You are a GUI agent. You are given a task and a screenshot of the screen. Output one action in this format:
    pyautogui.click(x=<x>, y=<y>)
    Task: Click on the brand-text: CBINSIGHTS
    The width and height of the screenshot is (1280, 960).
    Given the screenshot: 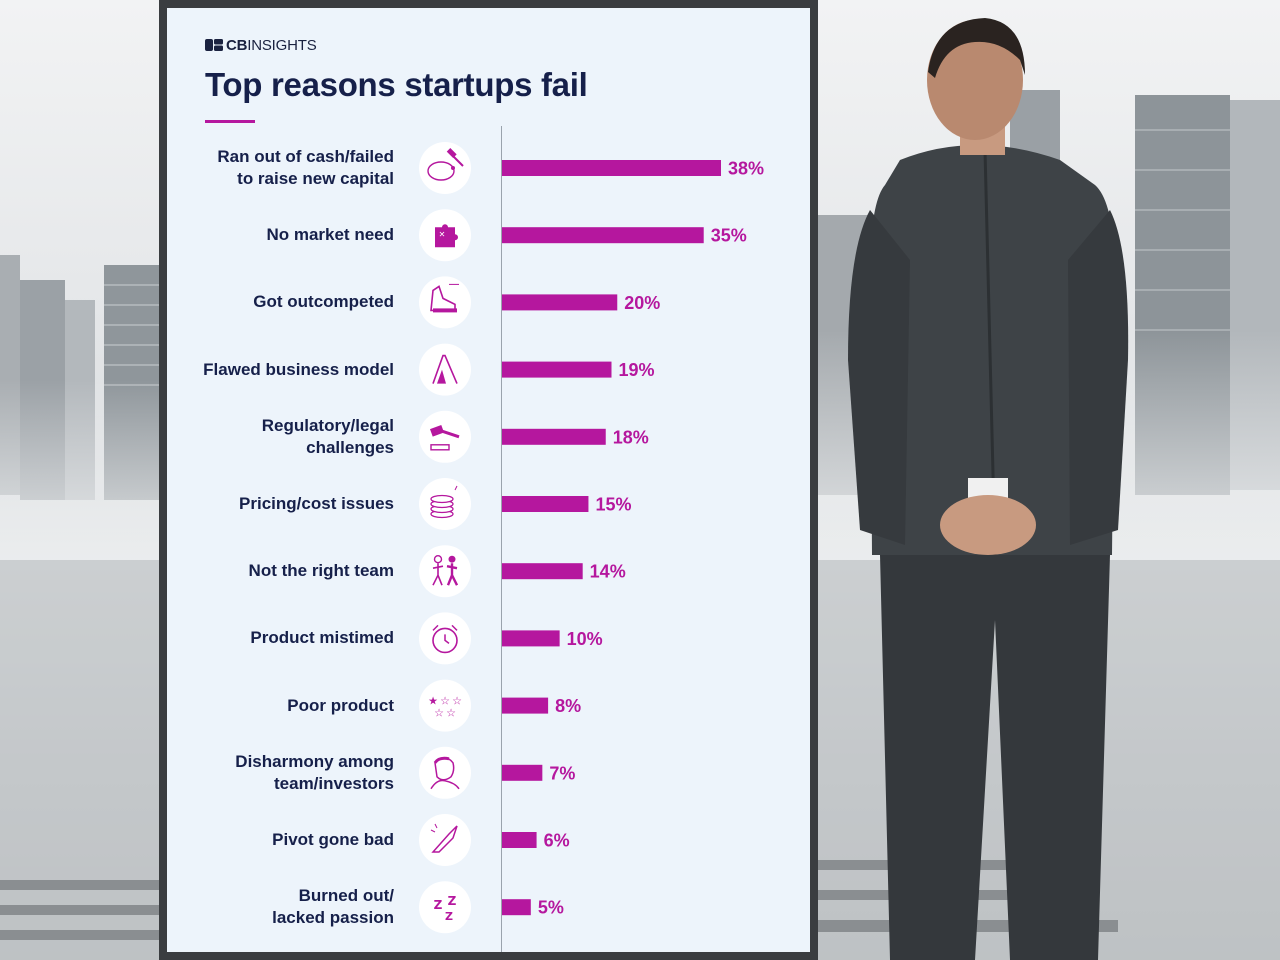 What is the action you would take?
    pyautogui.click(x=271, y=45)
    